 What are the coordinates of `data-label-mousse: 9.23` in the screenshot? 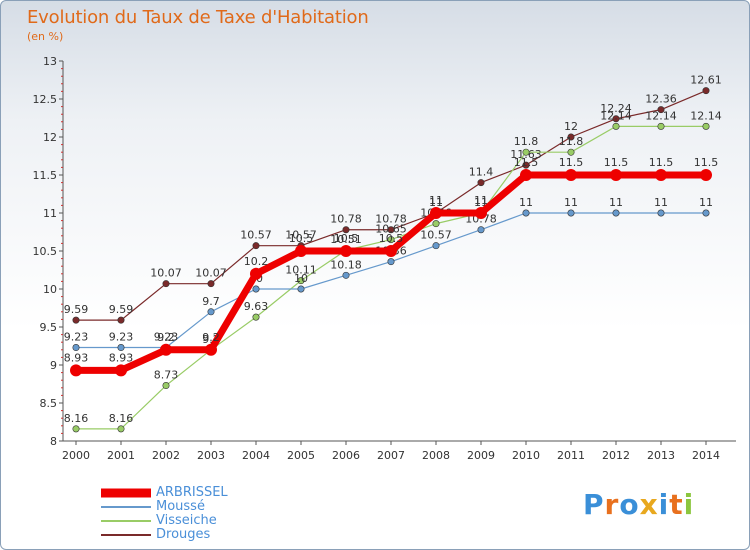 It's located at (121, 337).